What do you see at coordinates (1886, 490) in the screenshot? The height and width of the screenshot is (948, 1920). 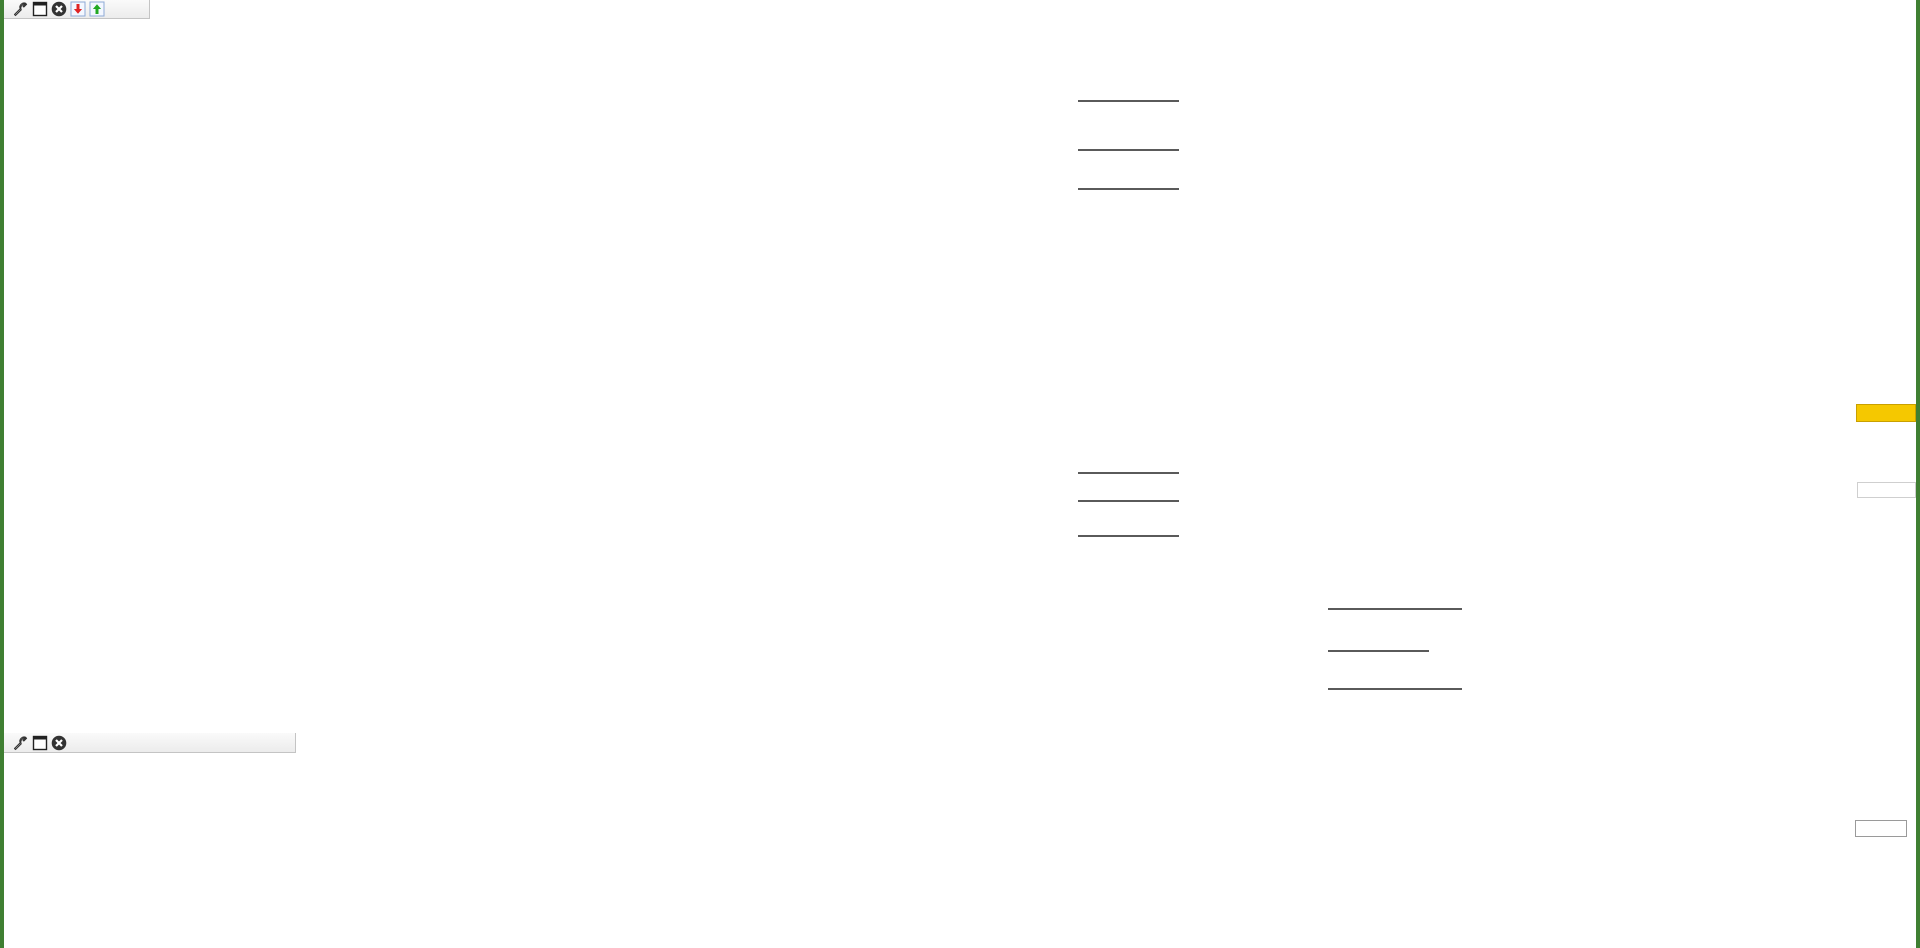 I see `moving-average-badge` at bounding box center [1886, 490].